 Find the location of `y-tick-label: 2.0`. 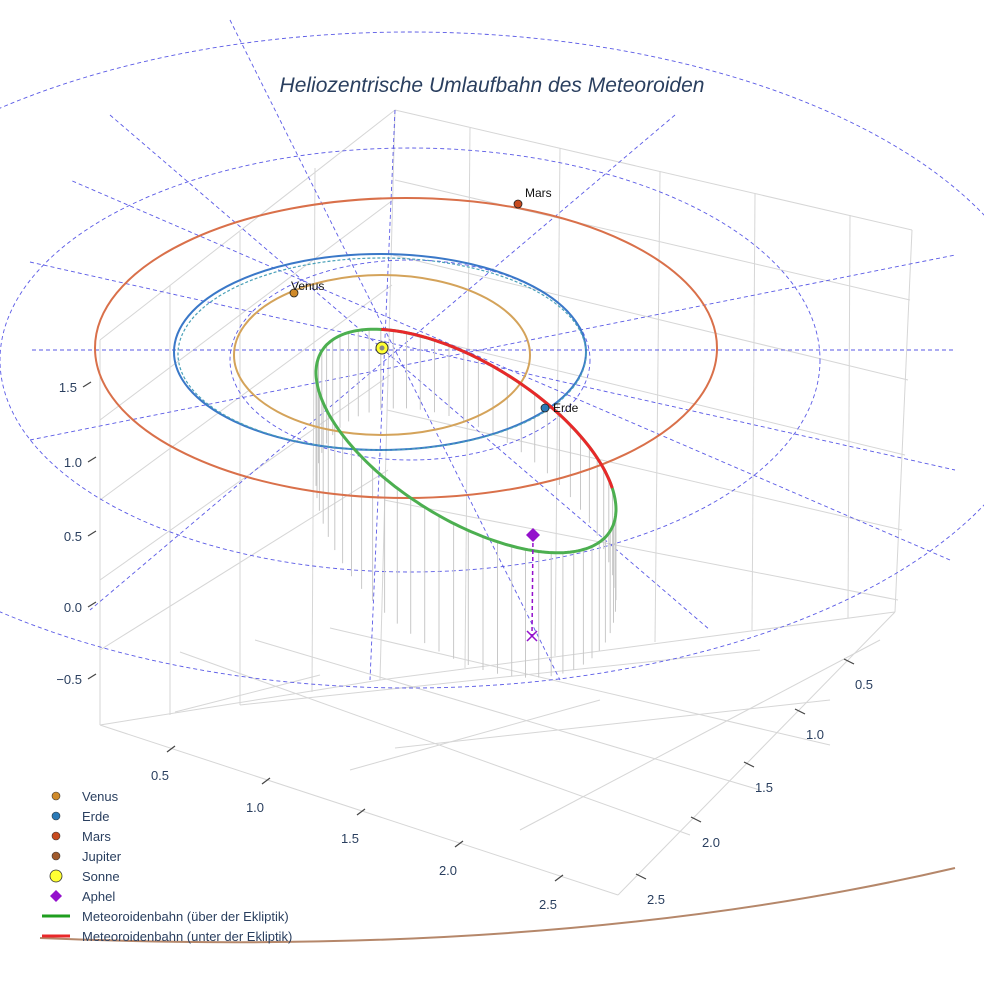

y-tick-label: 2.0 is located at coordinates (711, 842).